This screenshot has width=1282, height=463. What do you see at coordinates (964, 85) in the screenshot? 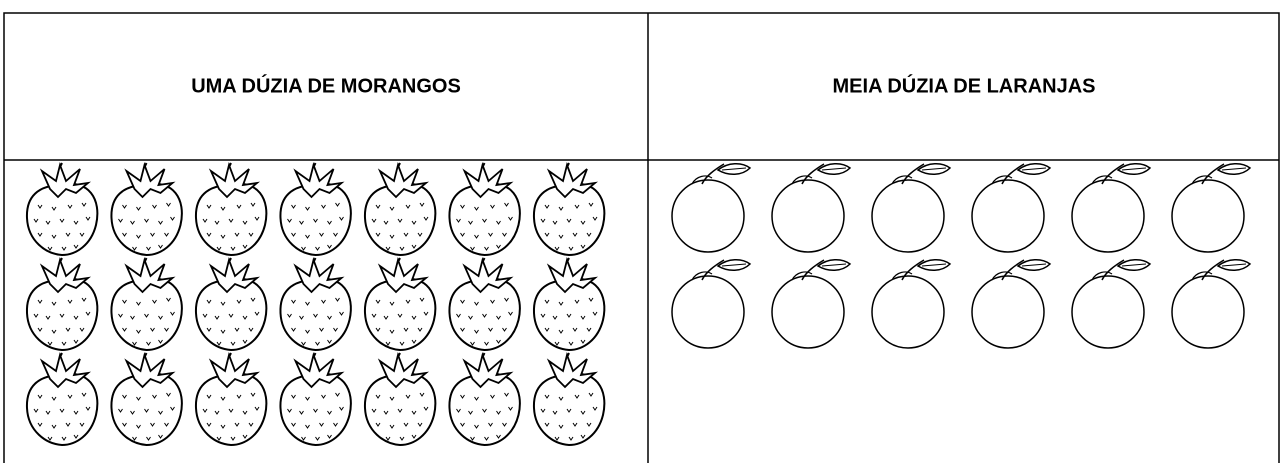
I see `header-cell: MEIA DÚZIA DE LARANJAS` at bounding box center [964, 85].